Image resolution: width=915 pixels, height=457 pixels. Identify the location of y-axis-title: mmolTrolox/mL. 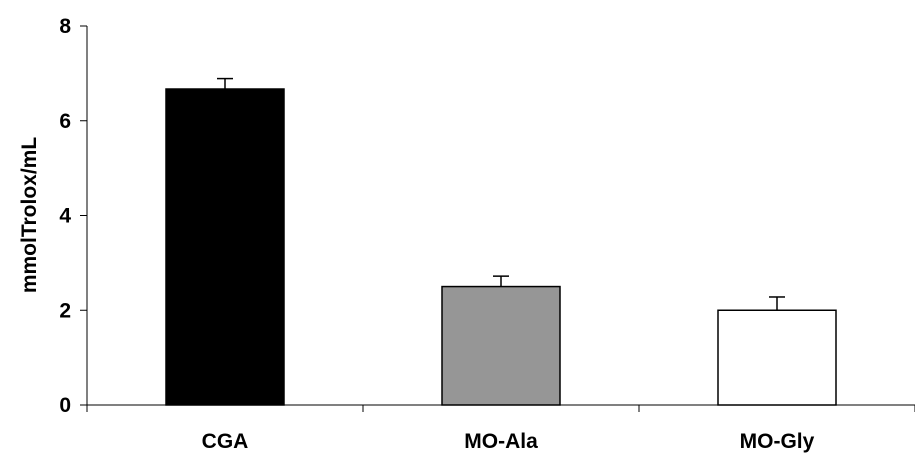
(29, 215).